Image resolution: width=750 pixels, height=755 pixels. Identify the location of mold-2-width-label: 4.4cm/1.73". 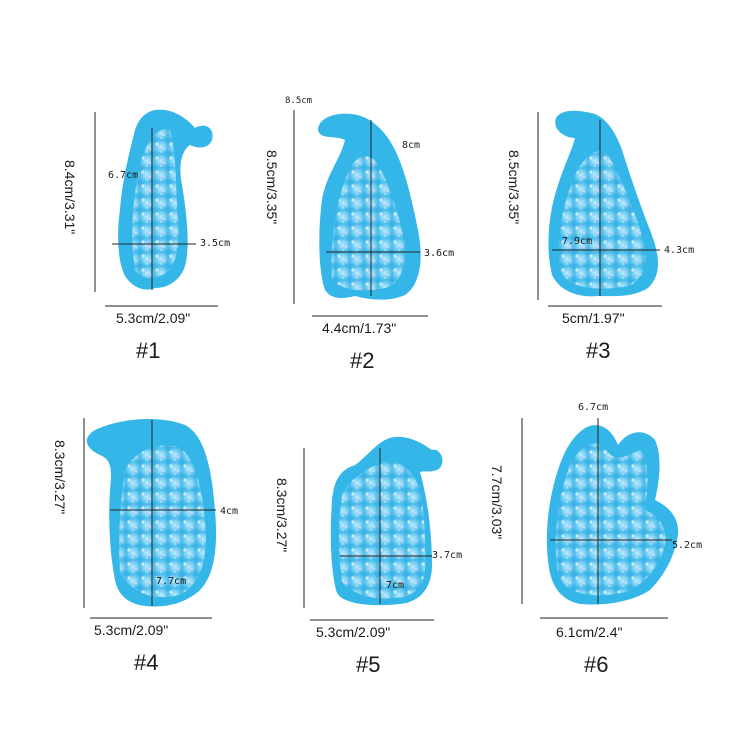
(359, 328).